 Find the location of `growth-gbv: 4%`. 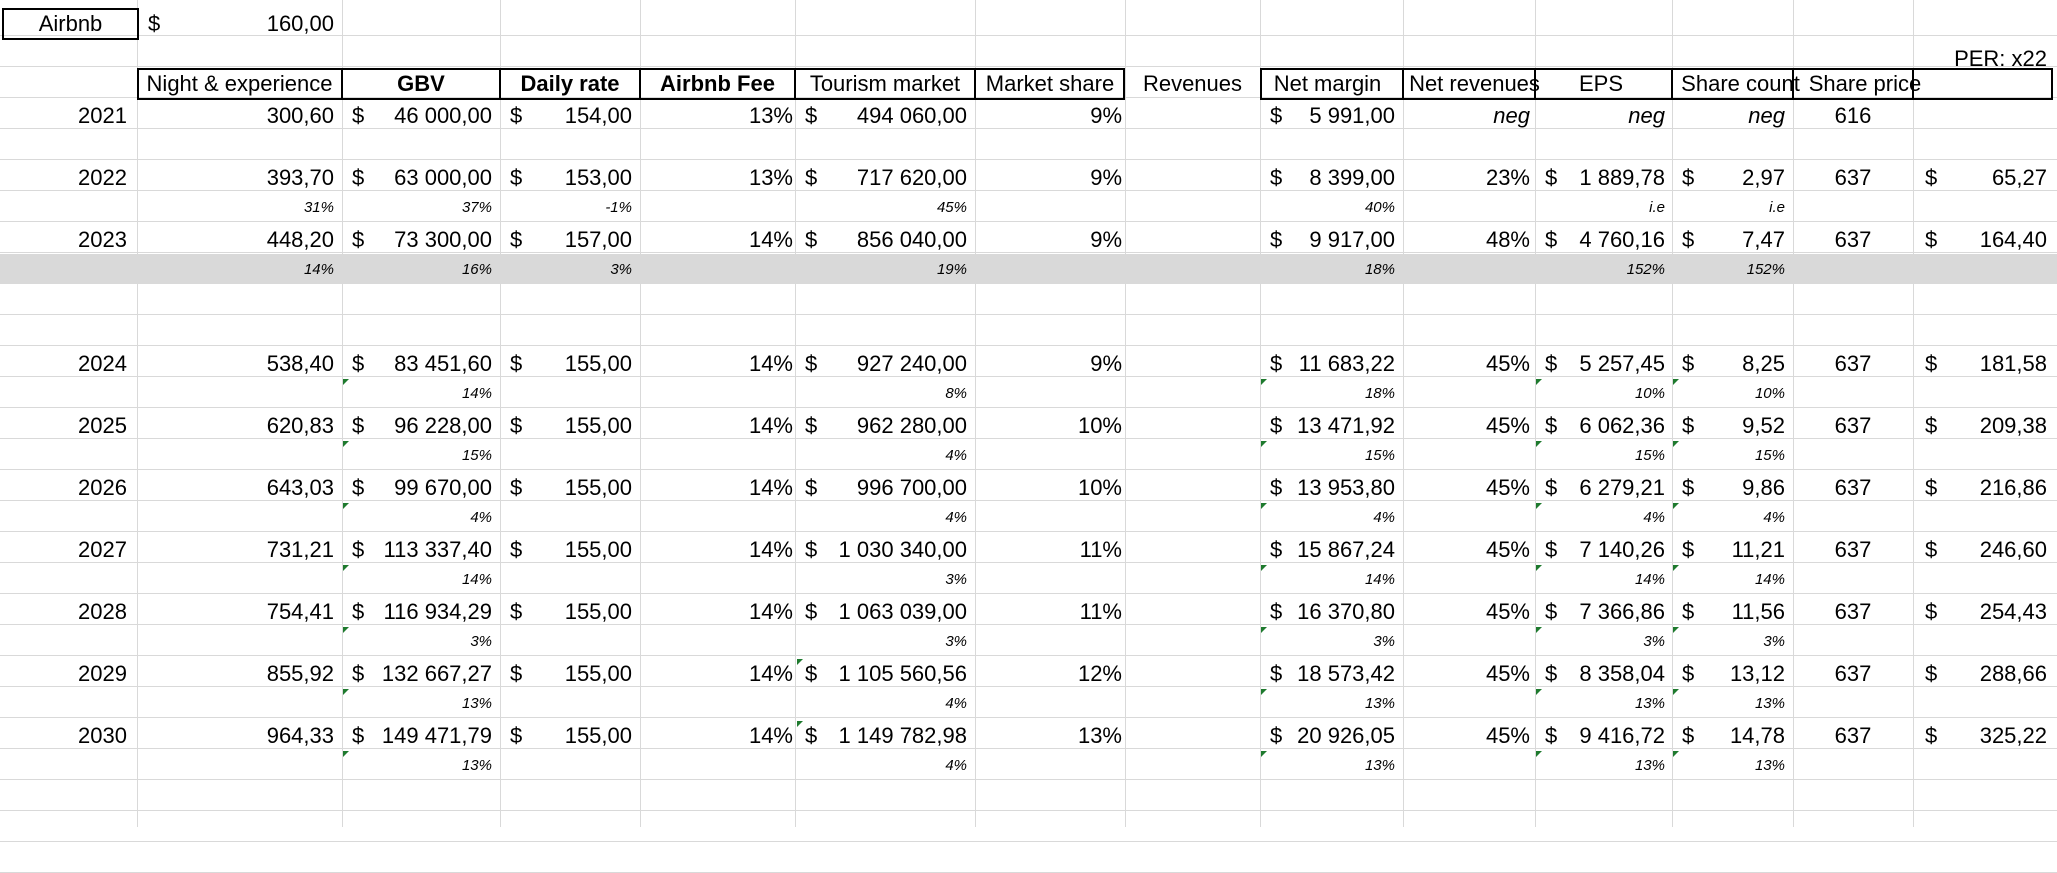

growth-gbv: 4% is located at coordinates (481, 517).